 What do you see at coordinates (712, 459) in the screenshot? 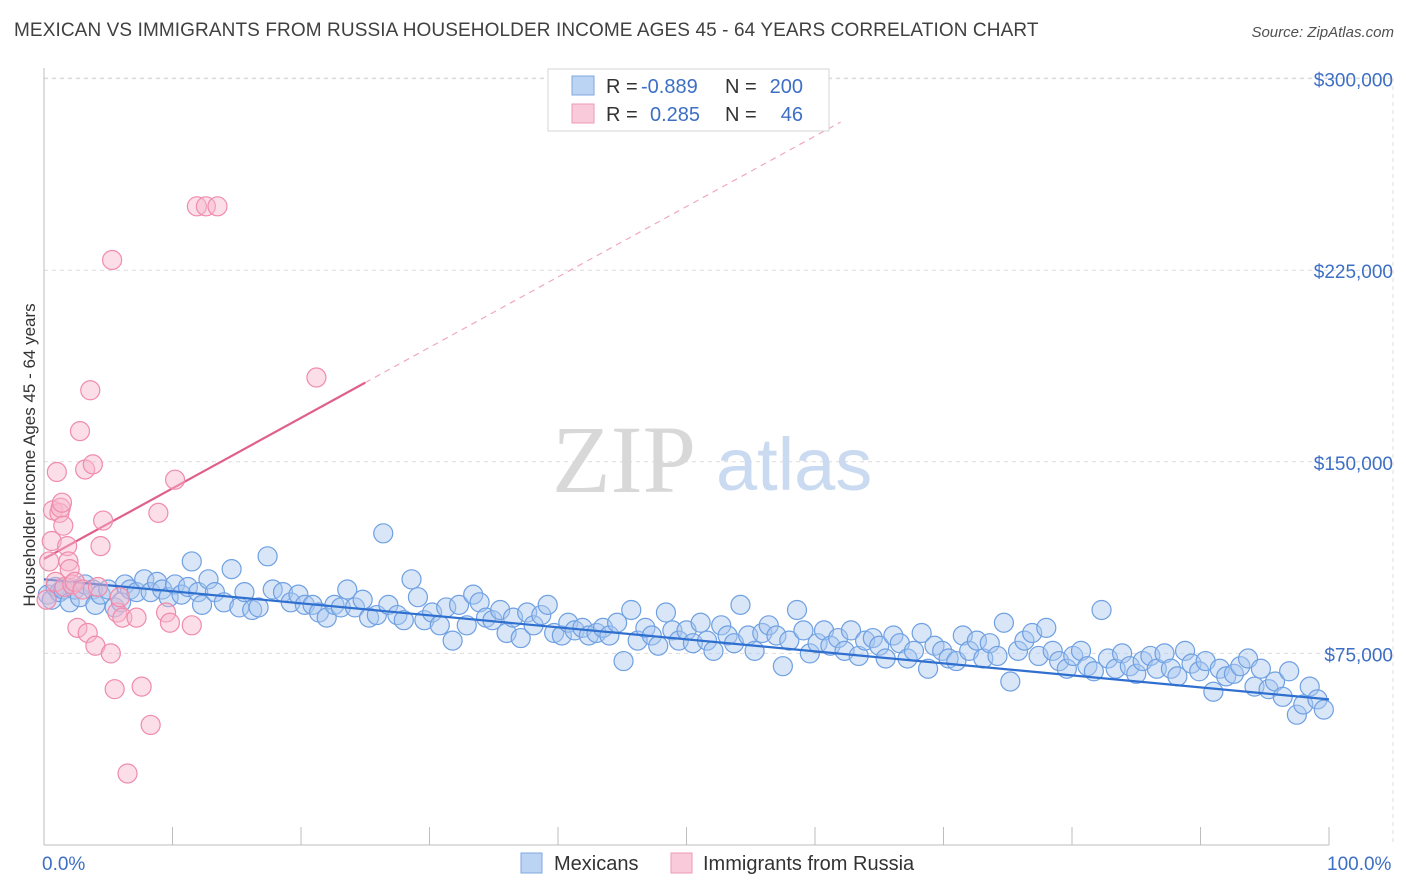
I see `watermark: ZIP atlas` at bounding box center [712, 459].